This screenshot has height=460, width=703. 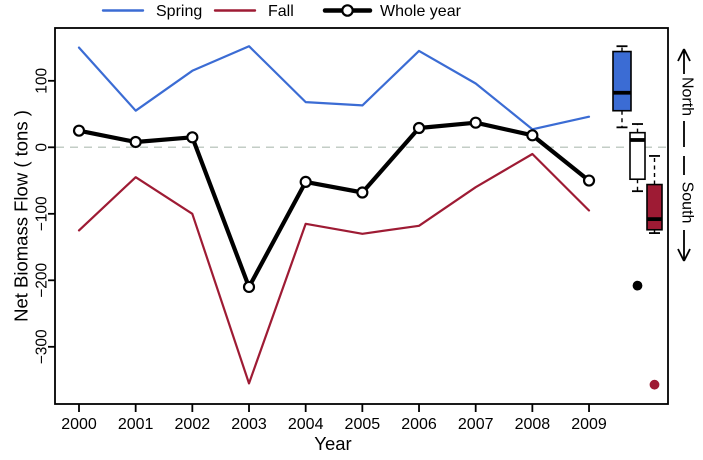 What do you see at coordinates (42, 80) in the screenshot?
I see `y-axis-tick-label: 100` at bounding box center [42, 80].